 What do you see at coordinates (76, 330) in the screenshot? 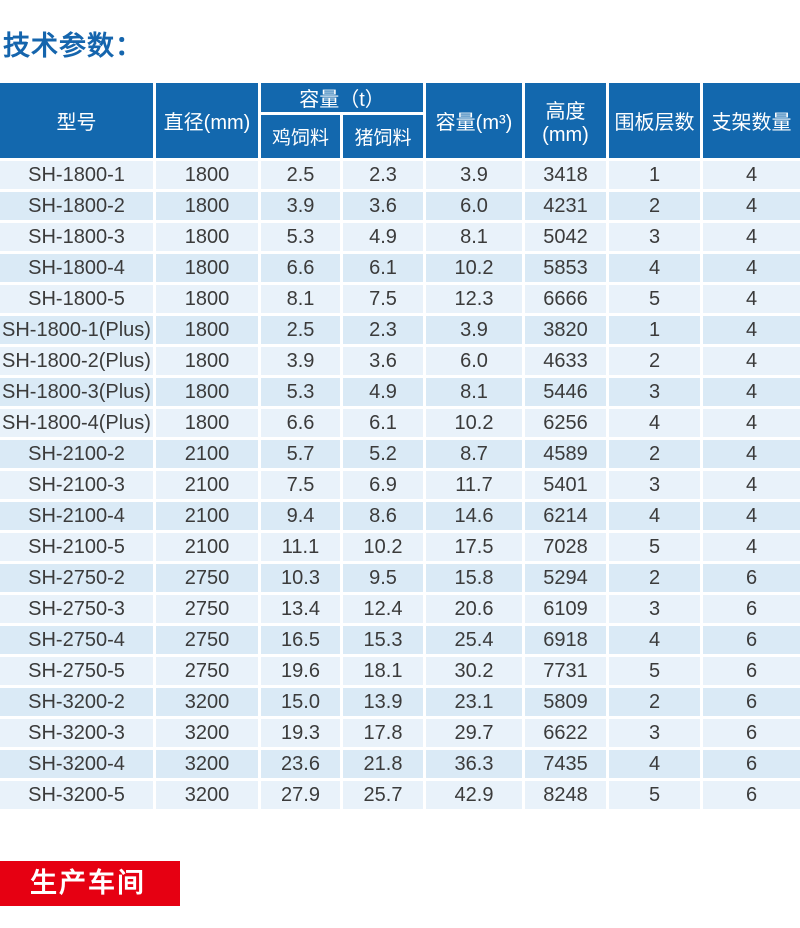
I see `cell-model: SH-1800-1(Plus)` at bounding box center [76, 330].